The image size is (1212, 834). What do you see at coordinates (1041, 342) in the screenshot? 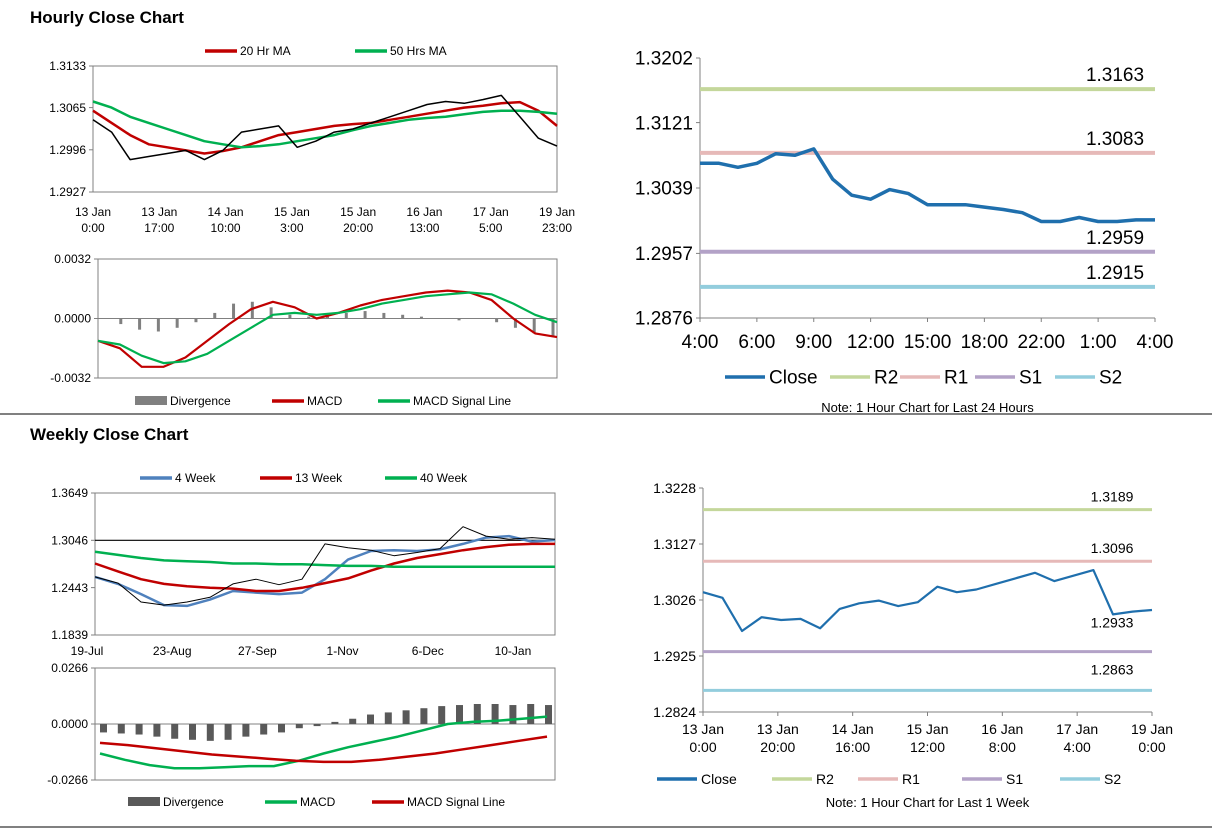
I see `x-tick-label: 22:00` at bounding box center [1041, 342].